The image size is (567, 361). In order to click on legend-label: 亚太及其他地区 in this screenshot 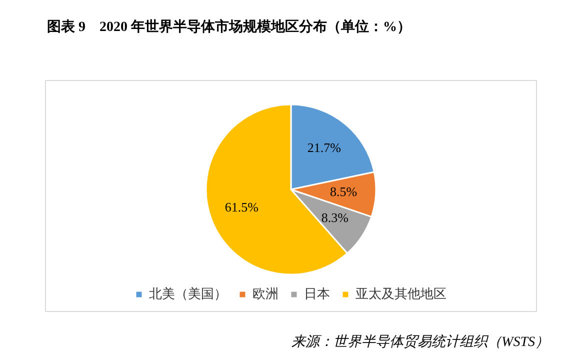, I will do `click(401, 294)`.